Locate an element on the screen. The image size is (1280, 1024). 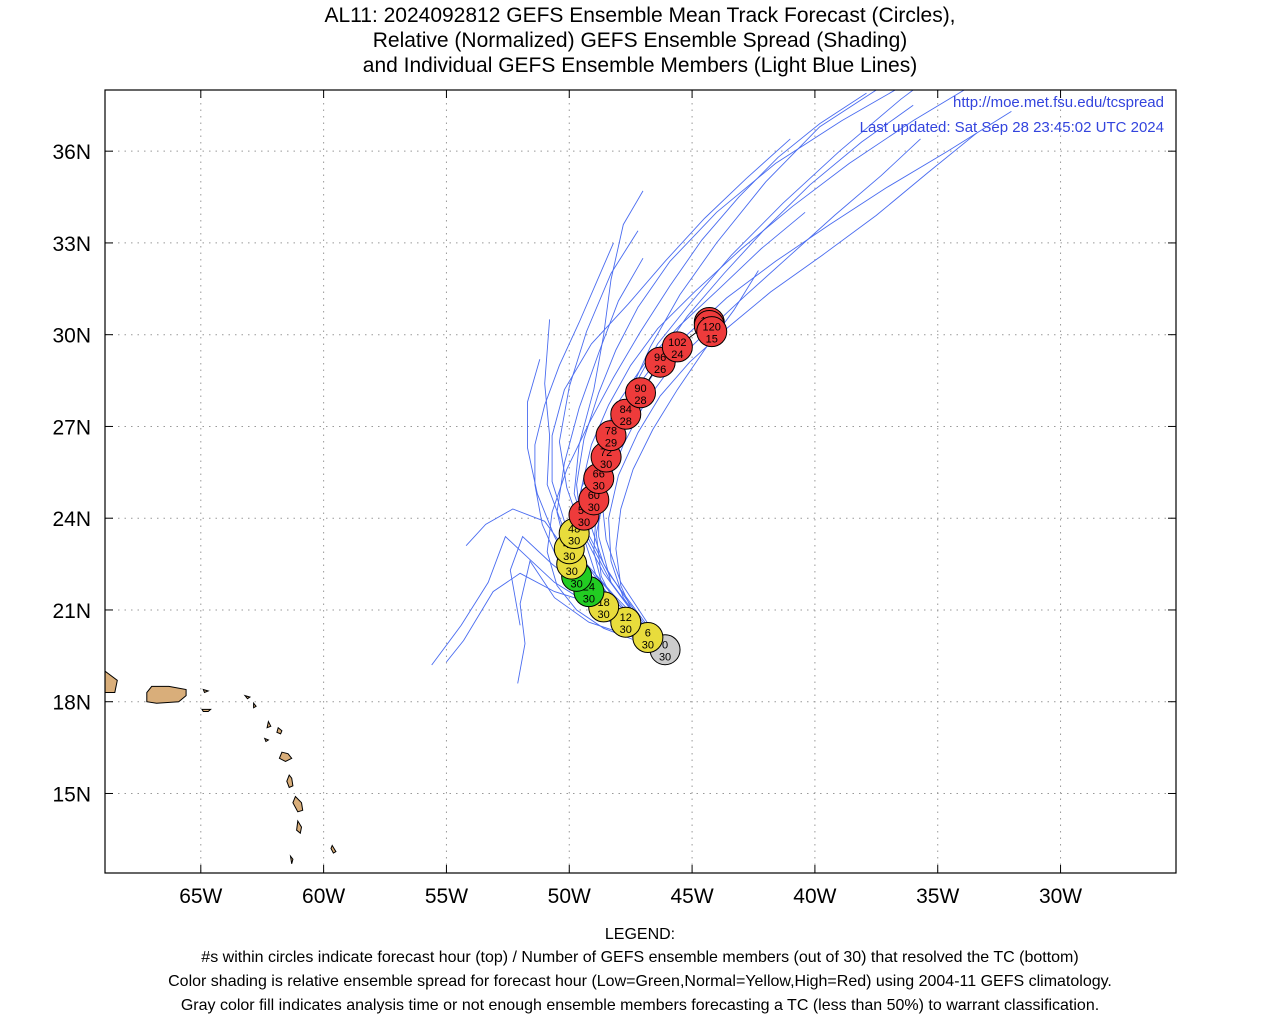
x-tick-label-4: 45W is located at coordinates (691, 896).